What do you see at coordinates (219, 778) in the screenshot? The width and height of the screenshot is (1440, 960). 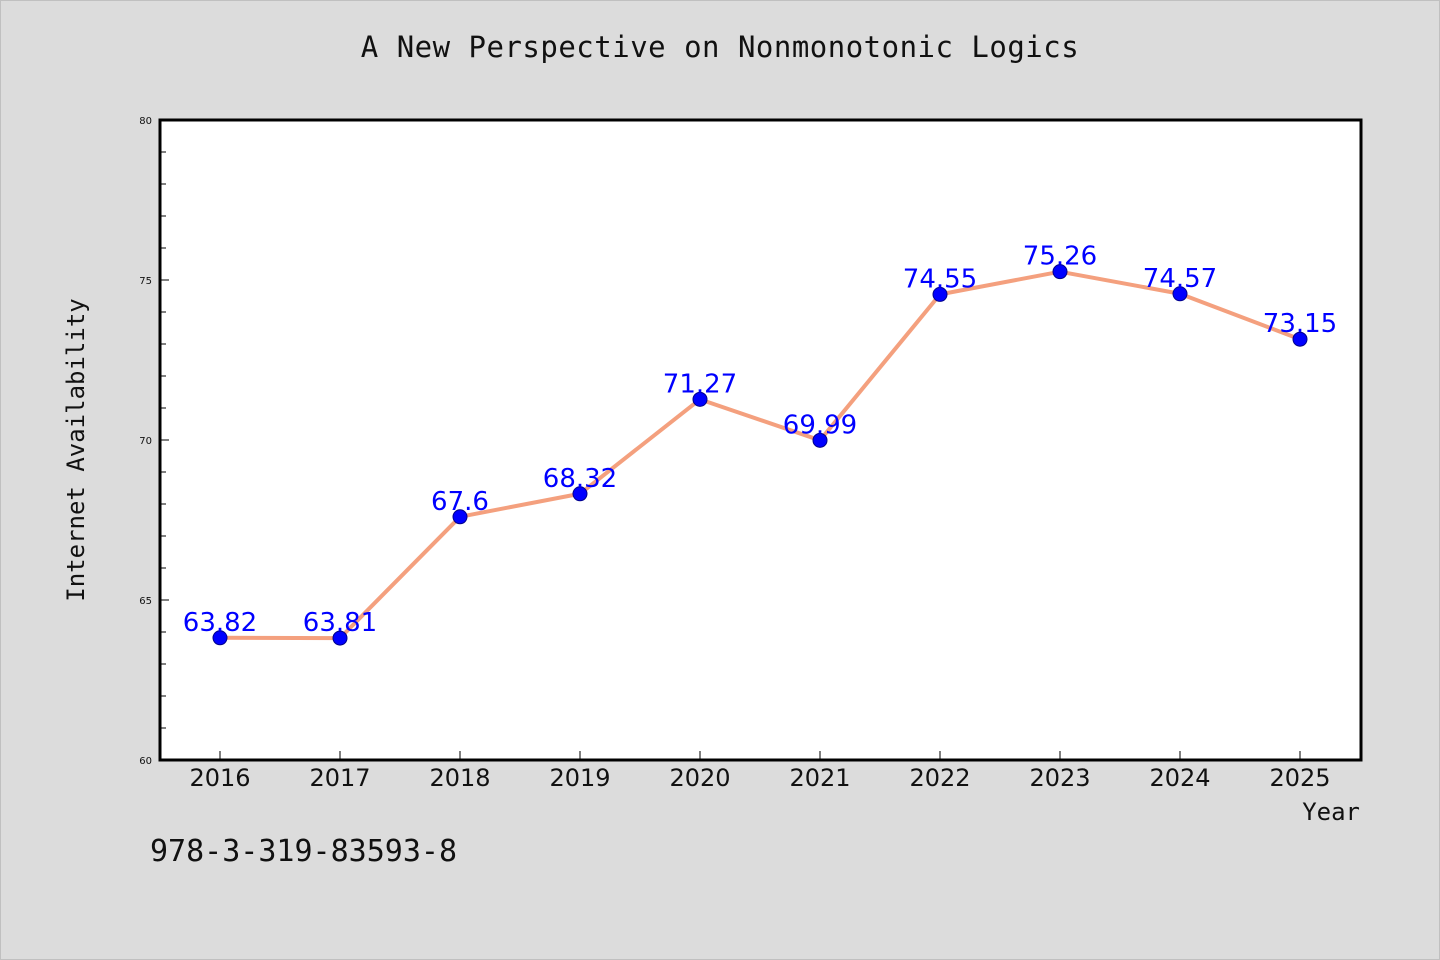 I see `x-tick-label: 2016` at bounding box center [219, 778].